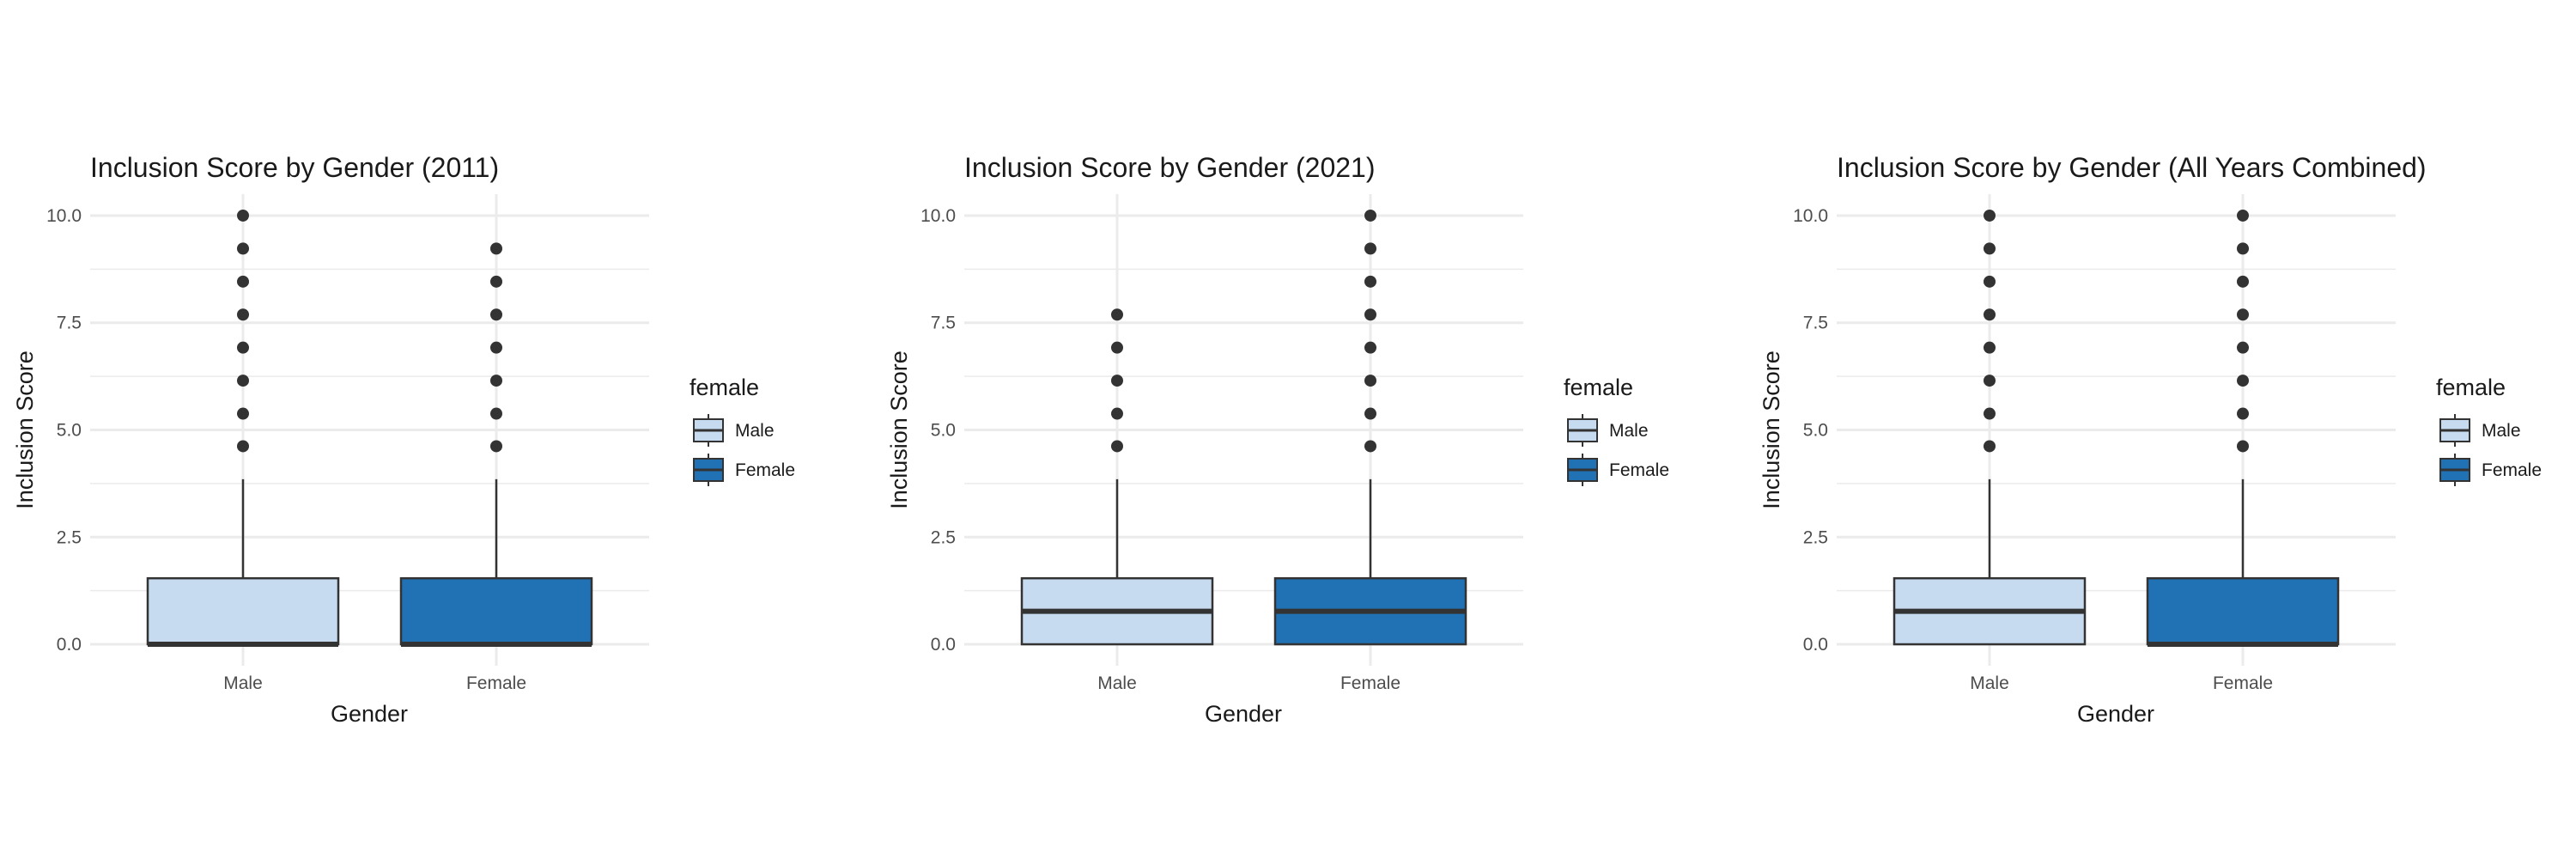 Image resolution: width=2576 pixels, height=859 pixels. Describe the element at coordinates (1169, 167) in the screenshot. I see `chart-title: Inclusion Score by Gender (2021)` at that location.